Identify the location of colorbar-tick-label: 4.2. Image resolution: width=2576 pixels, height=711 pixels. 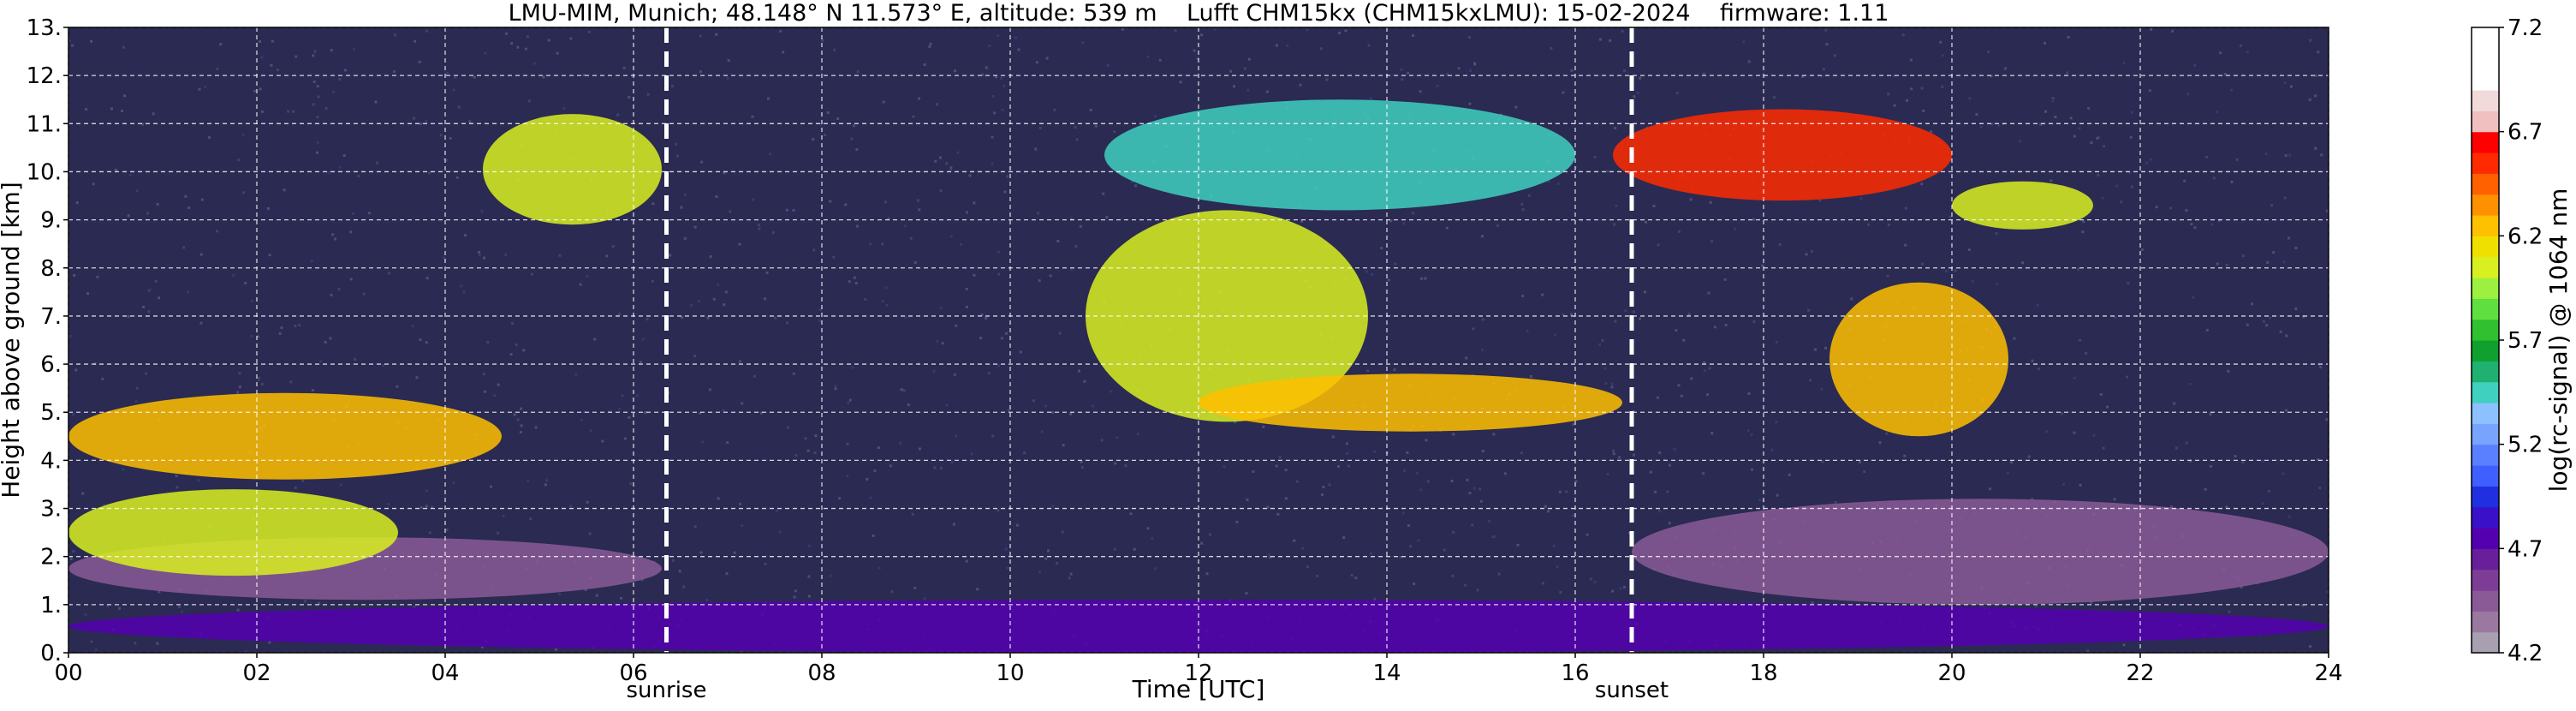
(2525, 653).